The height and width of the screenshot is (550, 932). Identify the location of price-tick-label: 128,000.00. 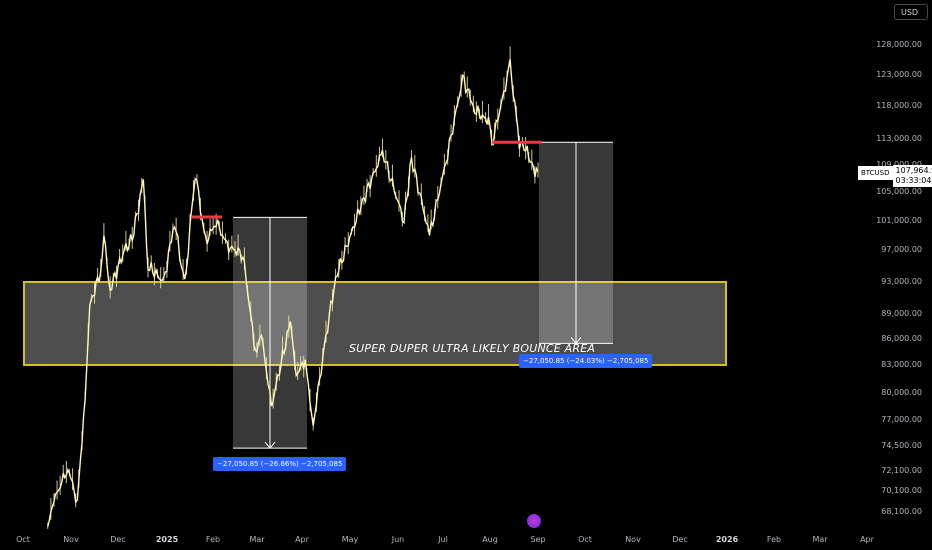
(899, 44).